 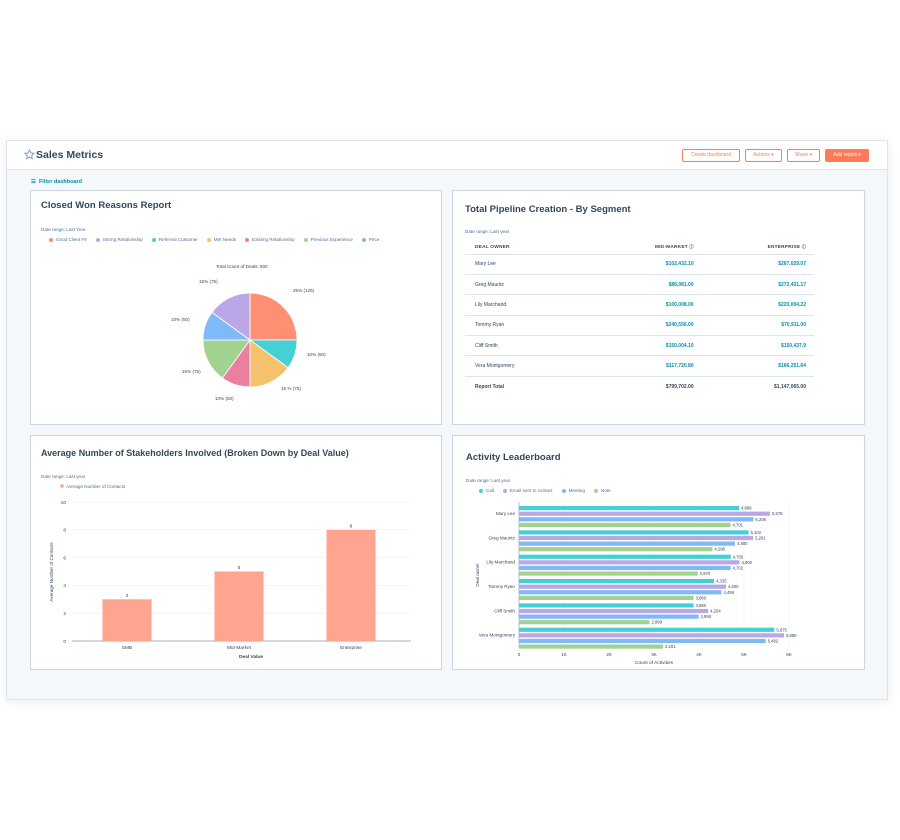 What do you see at coordinates (328, 239) in the screenshot?
I see `legend-item: Previous Experience` at bounding box center [328, 239].